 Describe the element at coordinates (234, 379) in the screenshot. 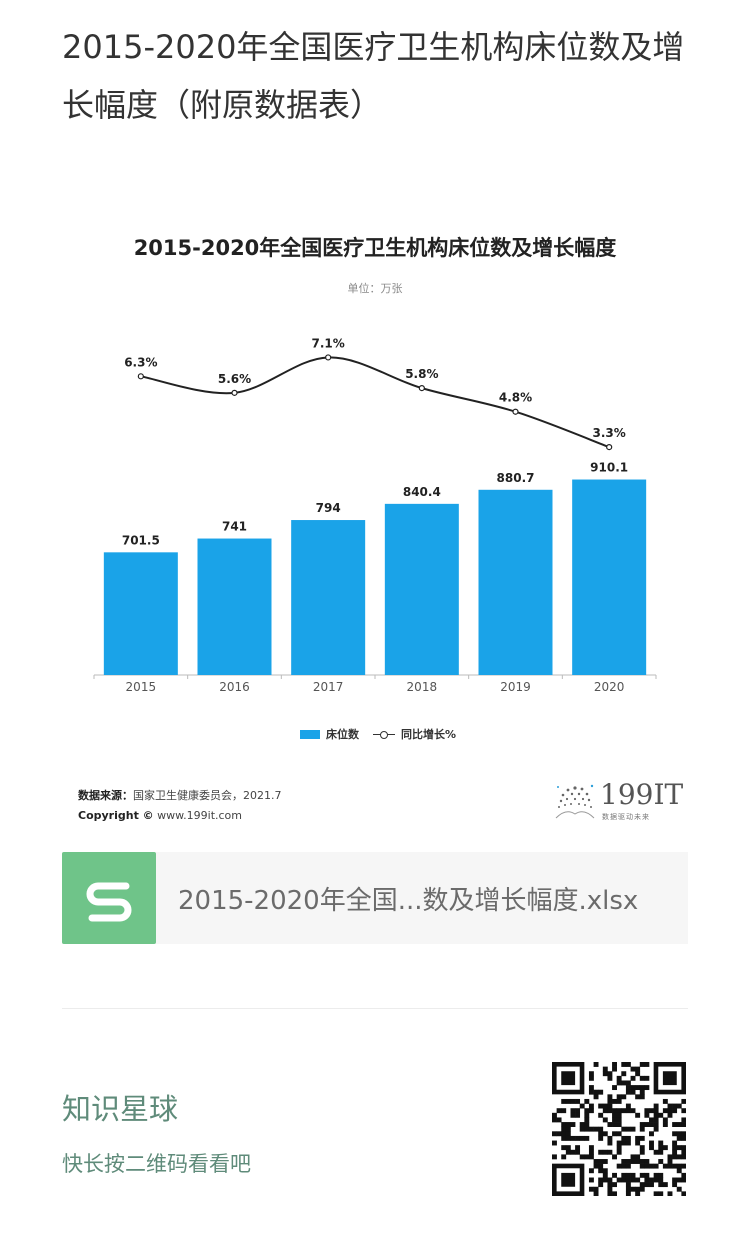

I see `growth-label-2016: 5.6%` at that location.